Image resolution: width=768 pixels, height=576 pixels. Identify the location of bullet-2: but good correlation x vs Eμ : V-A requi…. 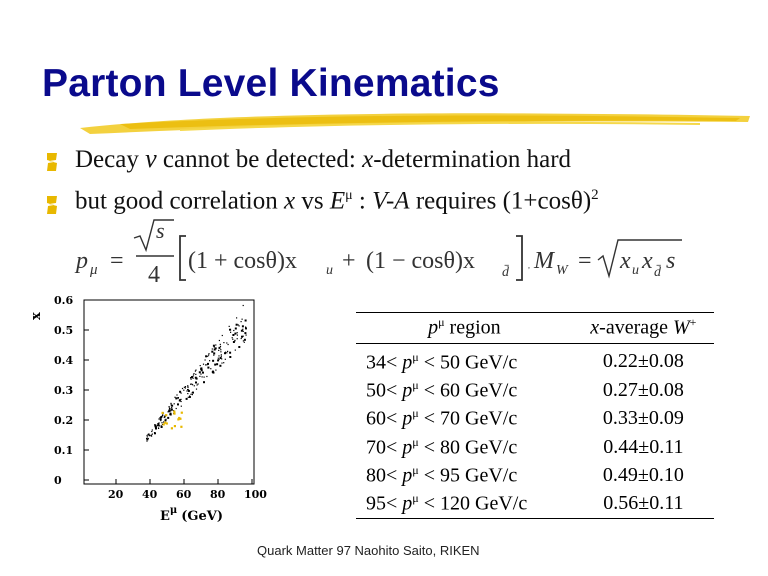
(337, 201).